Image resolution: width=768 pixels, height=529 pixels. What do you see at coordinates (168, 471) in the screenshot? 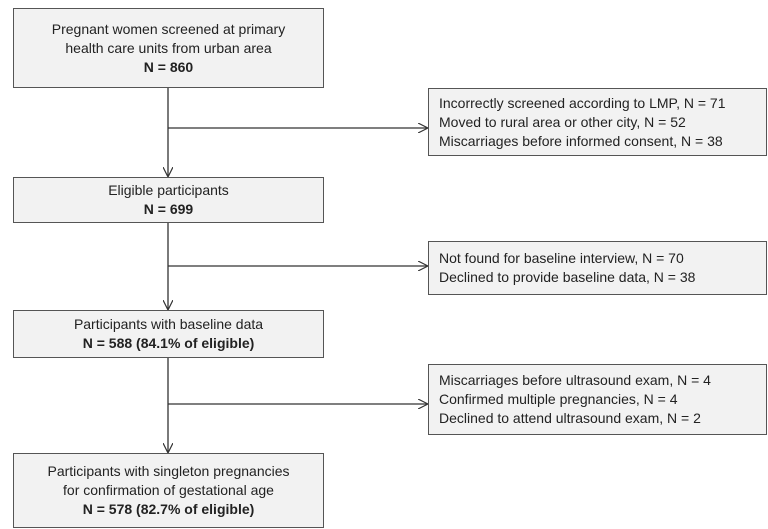
I see `node-text: Participants with singleton pregnancies` at bounding box center [168, 471].